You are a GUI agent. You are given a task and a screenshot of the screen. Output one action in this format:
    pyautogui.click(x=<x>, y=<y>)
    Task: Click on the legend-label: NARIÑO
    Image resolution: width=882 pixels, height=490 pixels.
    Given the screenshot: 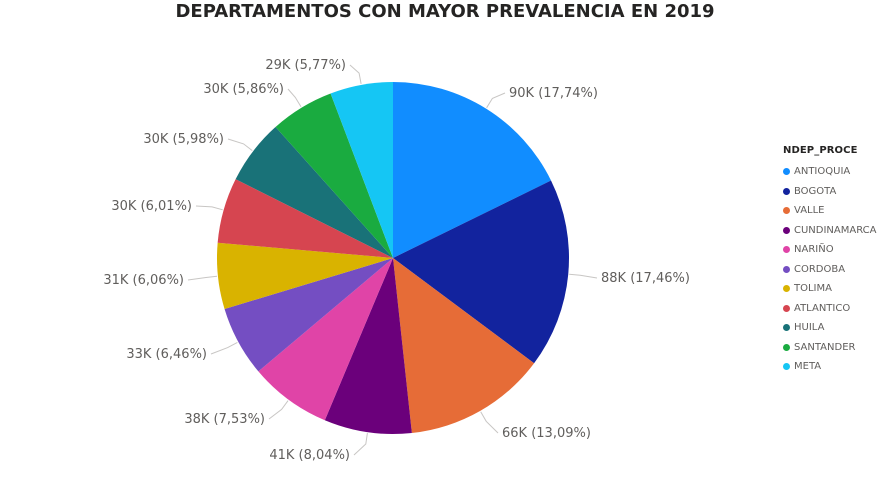 What is the action you would take?
    pyautogui.click(x=814, y=250)
    